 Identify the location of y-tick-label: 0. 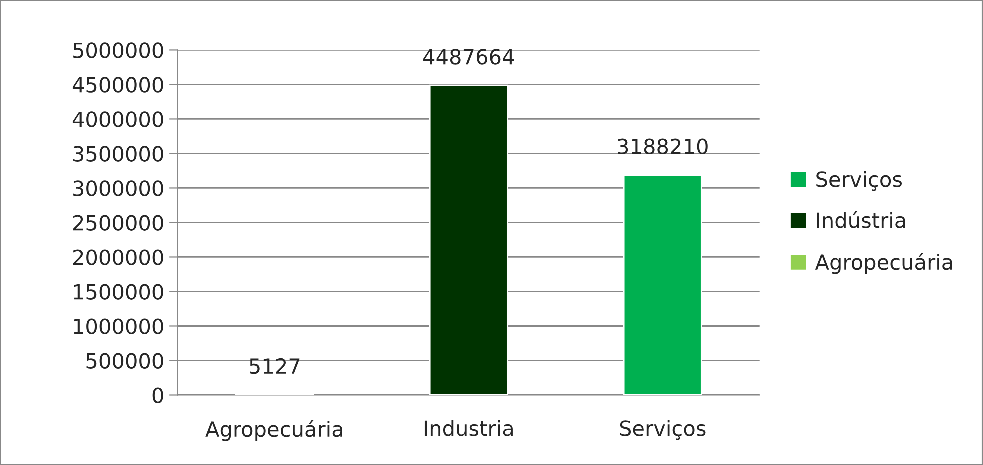
(158, 396).